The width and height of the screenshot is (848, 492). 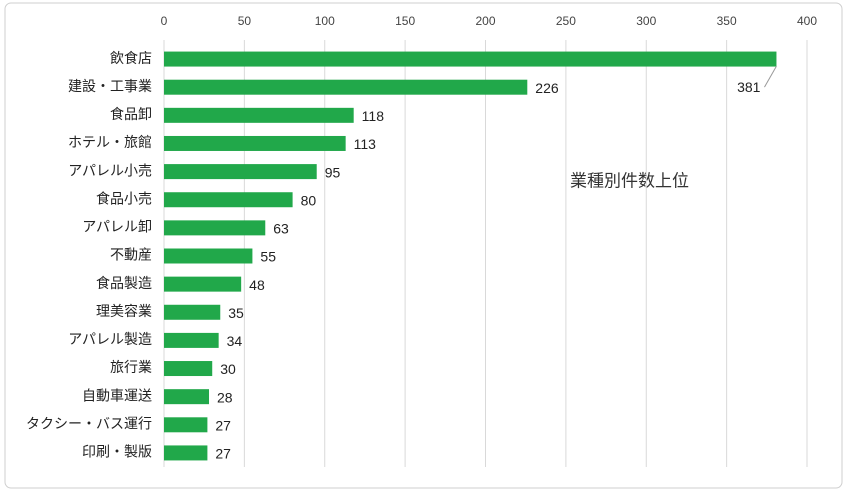 What do you see at coordinates (131, 58) in the screenshot?
I see `y-tick-label: 飲食店` at bounding box center [131, 58].